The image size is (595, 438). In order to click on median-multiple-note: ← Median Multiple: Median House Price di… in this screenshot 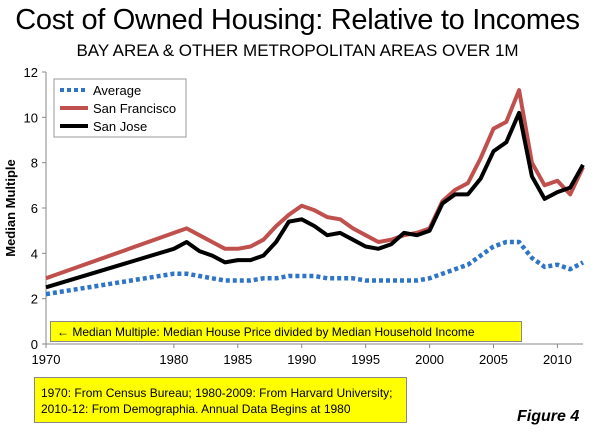, I will do `click(286, 331)`.